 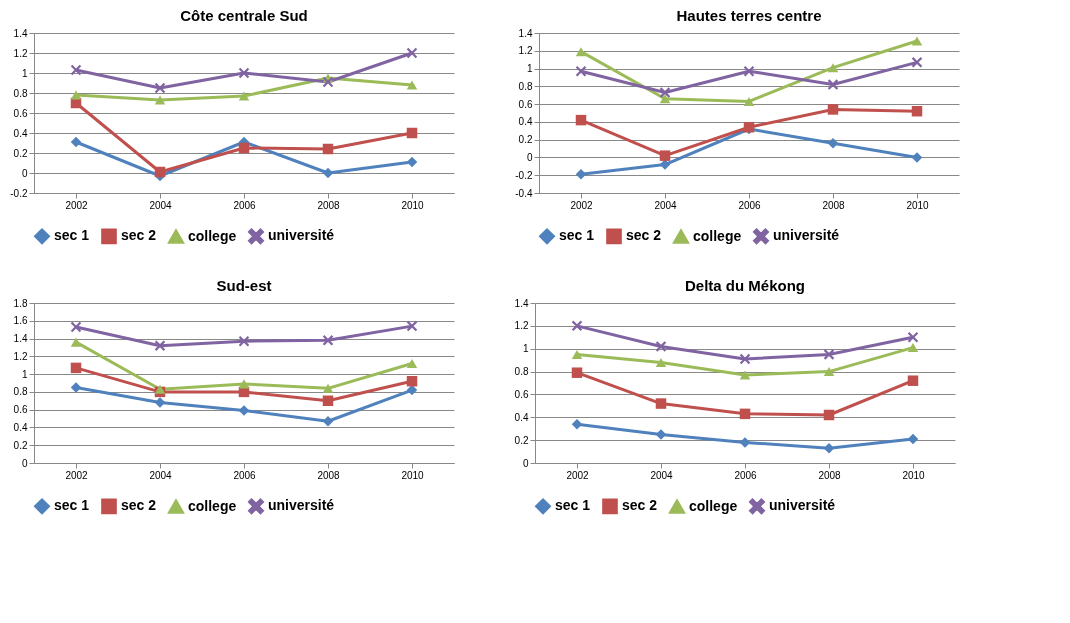 I want to click on chart-title: Hautes terres centre, so click(x=749, y=15).